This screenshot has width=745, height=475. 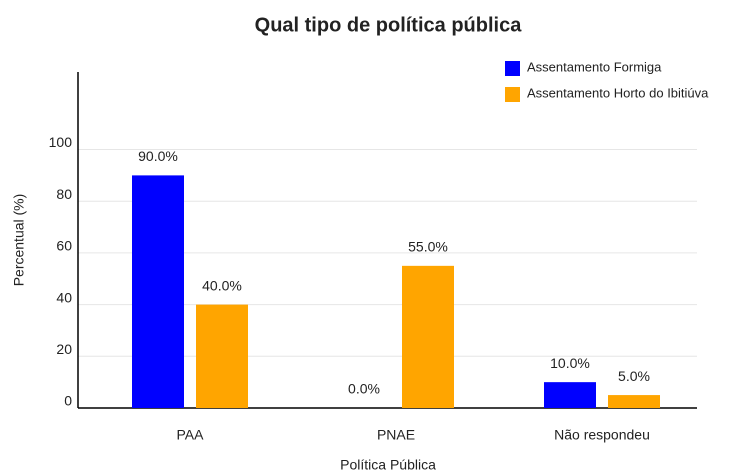 I want to click on legend-label: Assentamento Formiga, so click(x=594, y=66).